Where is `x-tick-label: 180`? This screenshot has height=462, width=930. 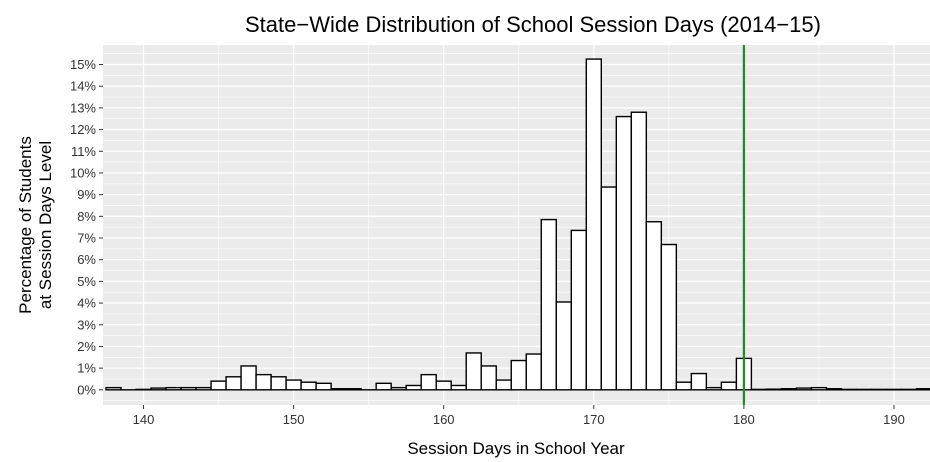 x-tick-label: 180 is located at coordinates (744, 419).